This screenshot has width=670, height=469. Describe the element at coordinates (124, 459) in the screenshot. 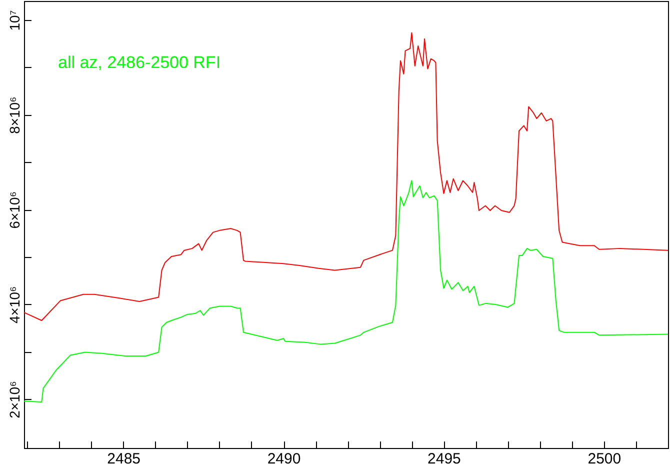

I see `x-tick-label: 2485` at that location.